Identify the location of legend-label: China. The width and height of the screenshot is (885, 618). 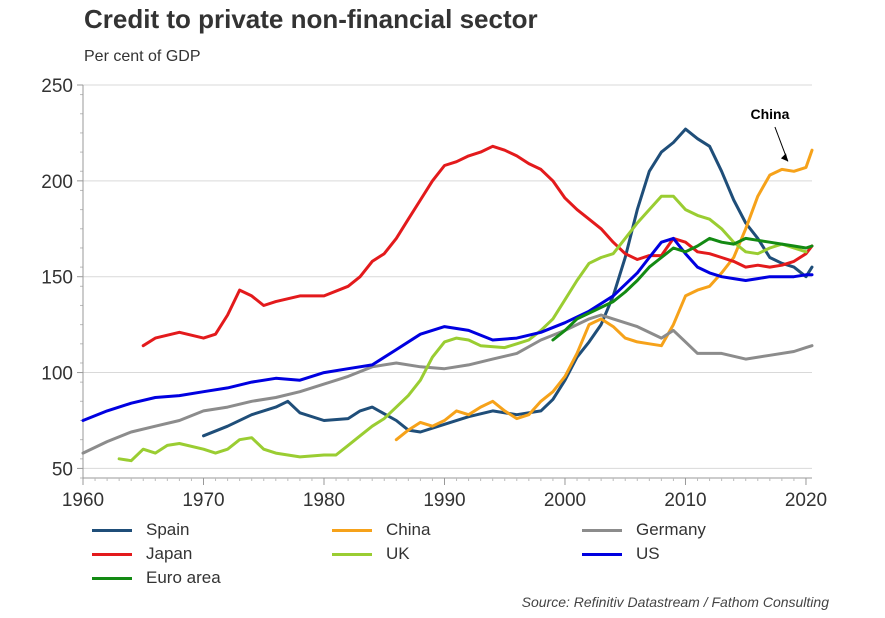
(408, 529).